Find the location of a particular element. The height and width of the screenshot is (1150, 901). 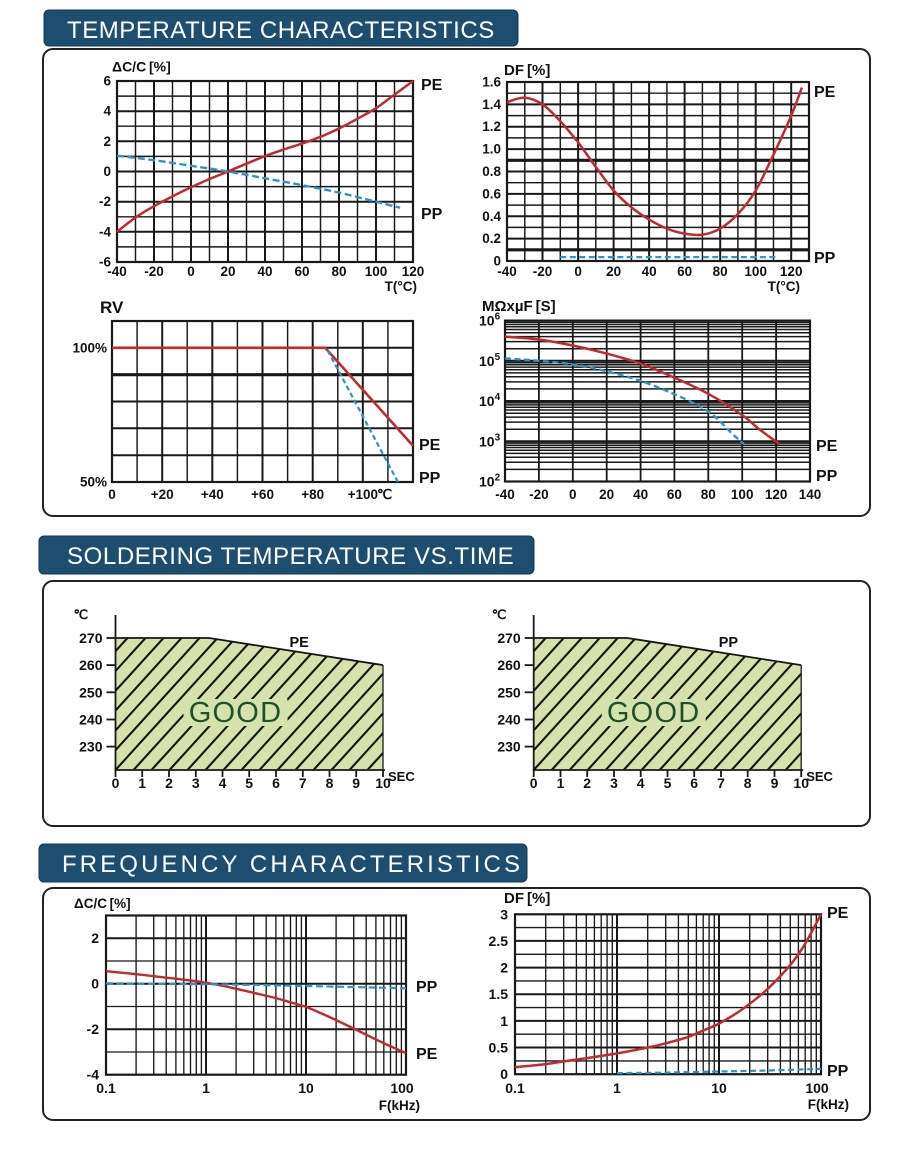

svg-text: -4 is located at coordinates (93, 1075).